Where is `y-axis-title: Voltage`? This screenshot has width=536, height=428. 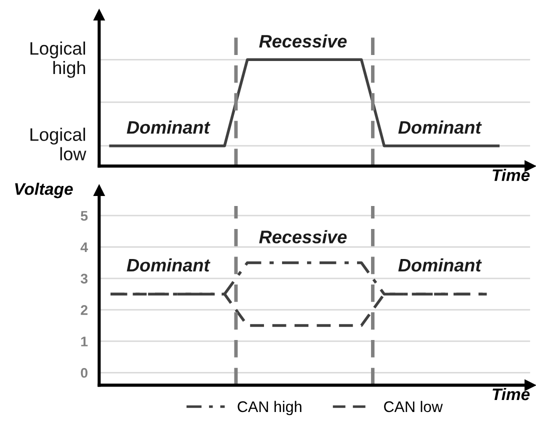
y-axis-title: Voltage is located at coordinates (44, 190).